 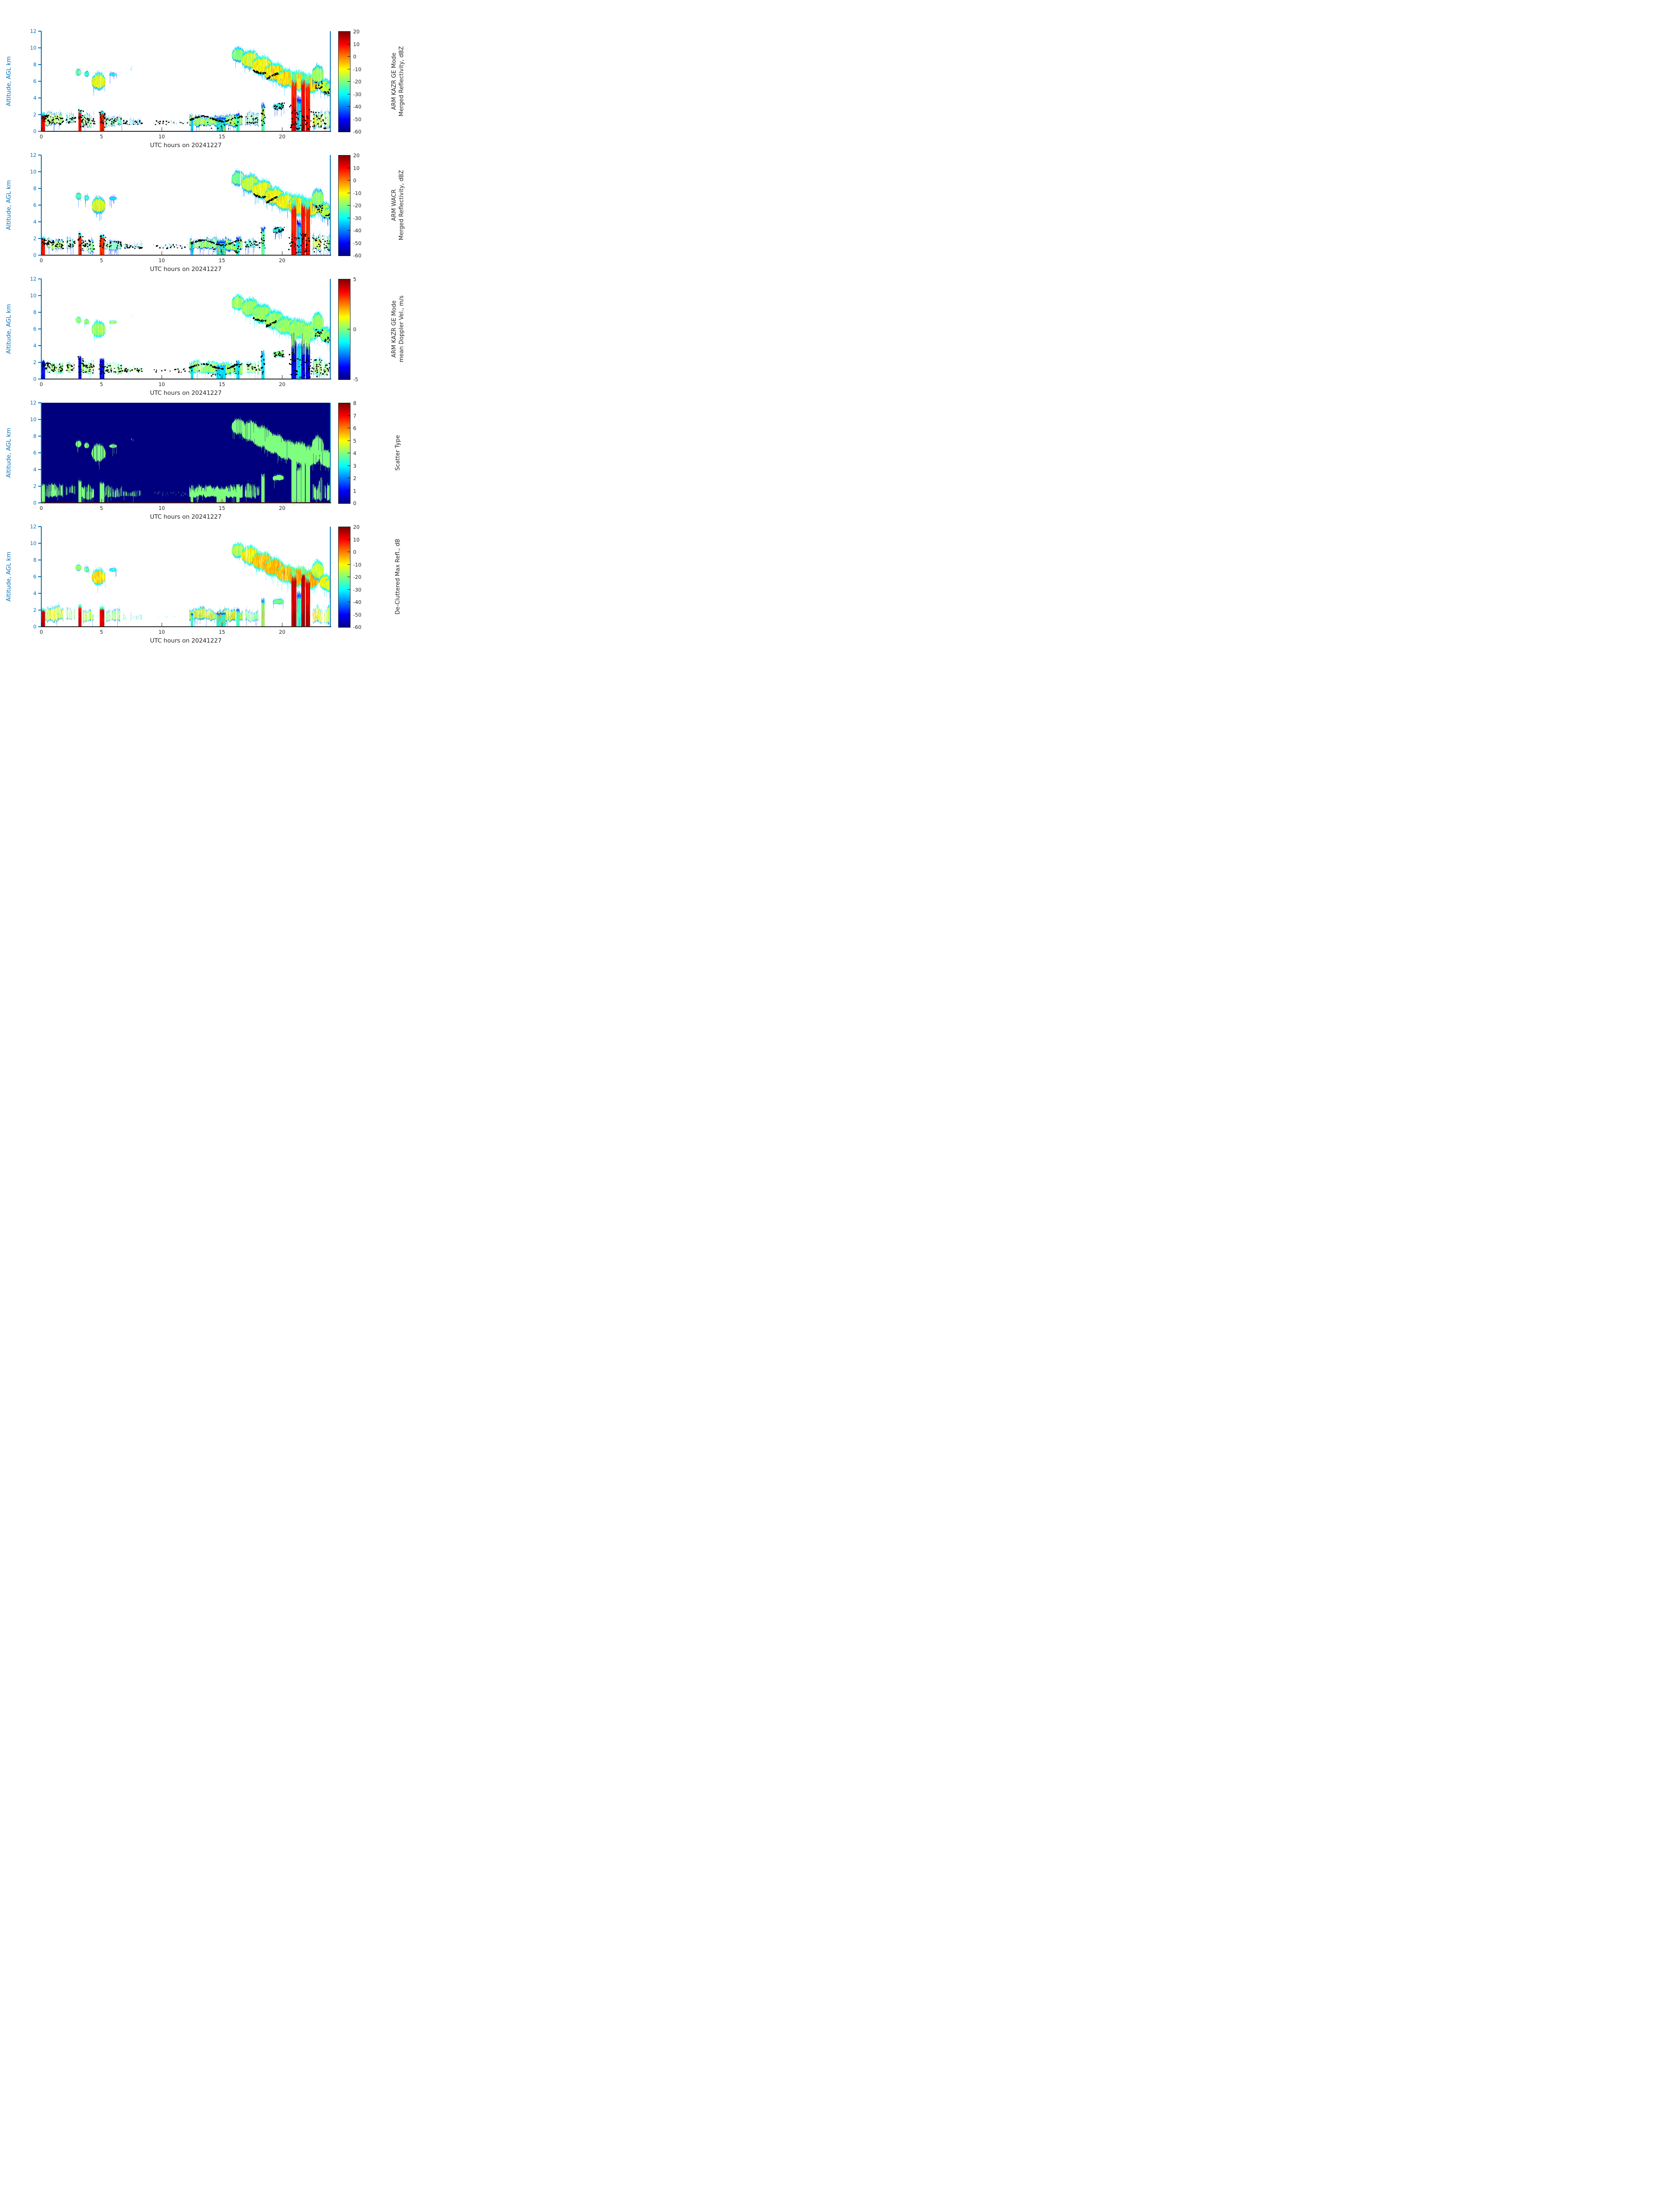 What do you see at coordinates (355, 453) in the screenshot?
I see `colorbar-tick-label: 4` at bounding box center [355, 453].